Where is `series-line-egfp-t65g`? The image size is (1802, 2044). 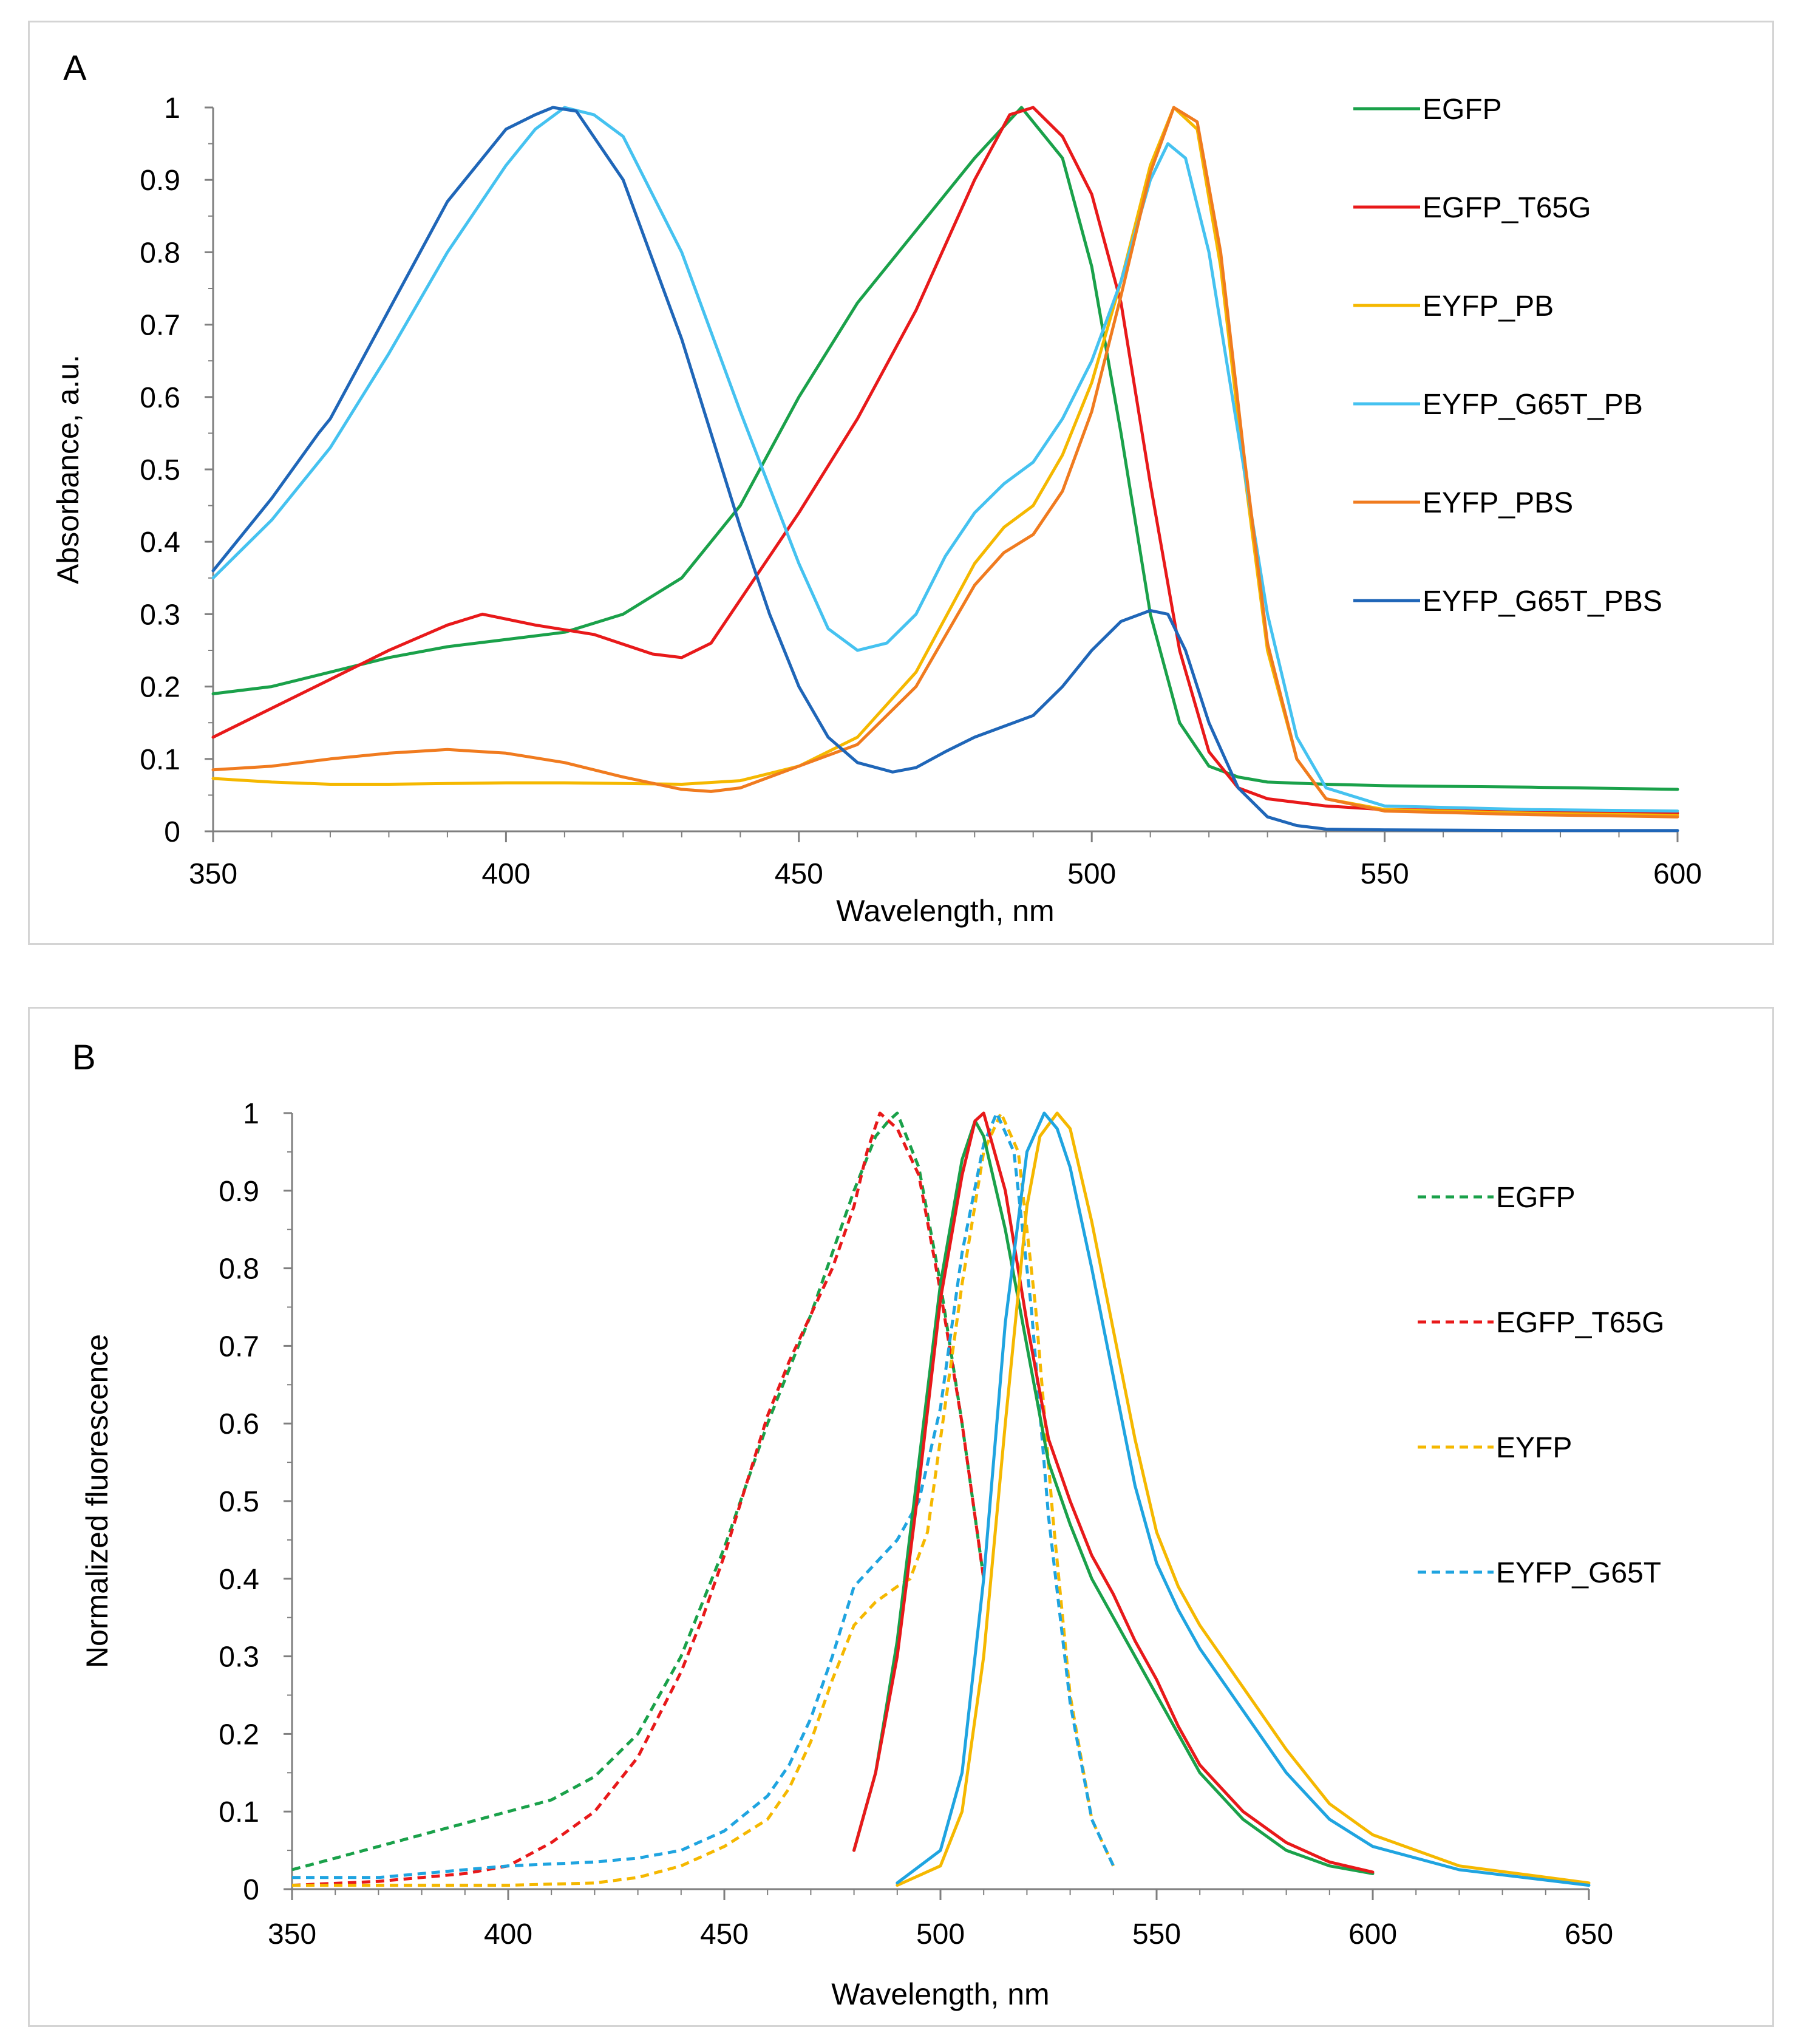 series-line-egfp-t65g is located at coordinates (638, 1499).